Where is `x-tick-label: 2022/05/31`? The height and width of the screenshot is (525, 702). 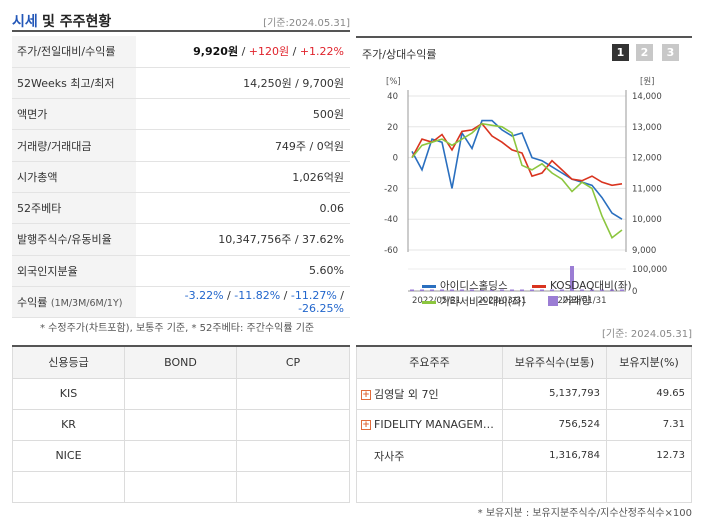 x-tick-label: 2022/05/31 is located at coordinates (436, 301).